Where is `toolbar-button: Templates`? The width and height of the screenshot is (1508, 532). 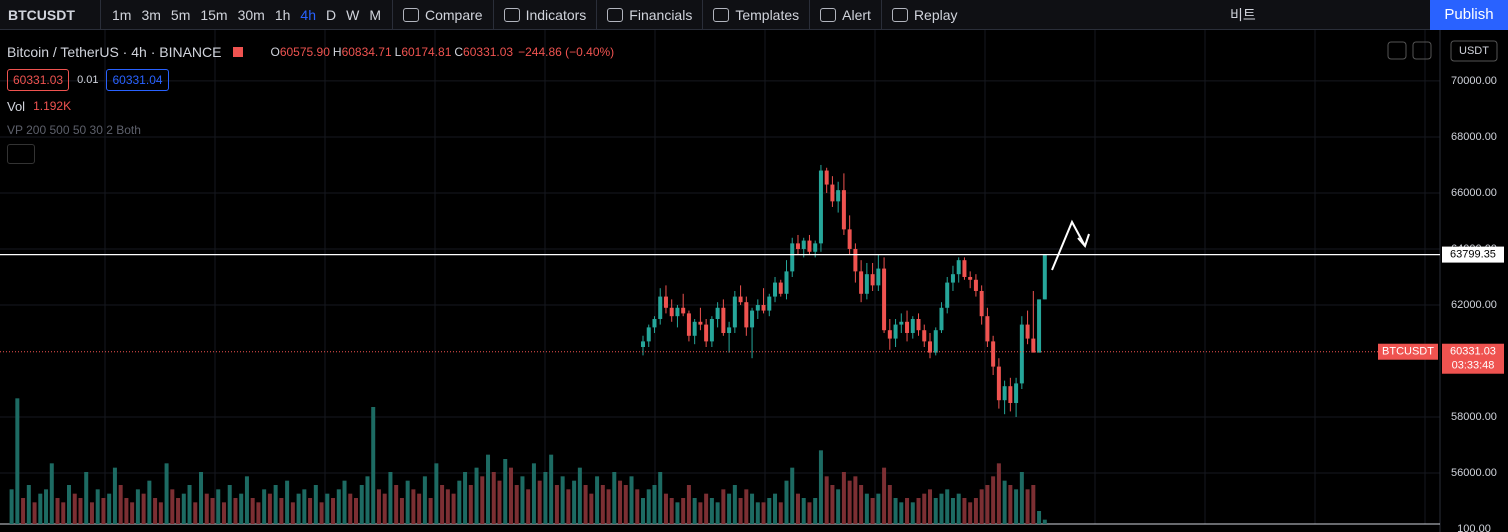
toolbar-button: Templates is located at coordinates (755, 15).